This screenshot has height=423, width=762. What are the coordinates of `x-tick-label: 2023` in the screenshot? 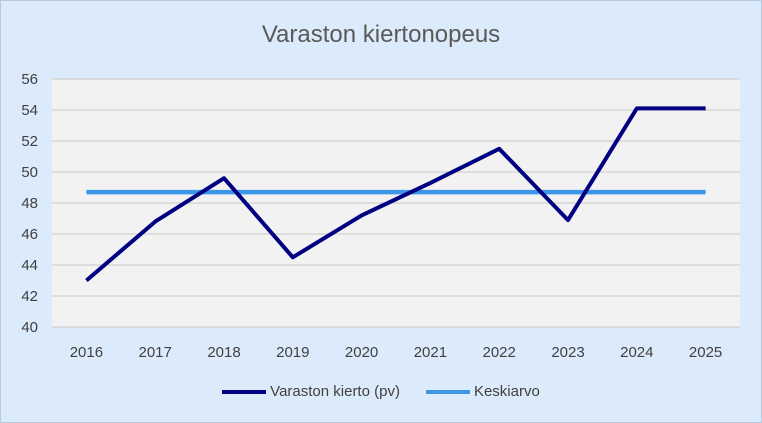 It's located at (567, 352).